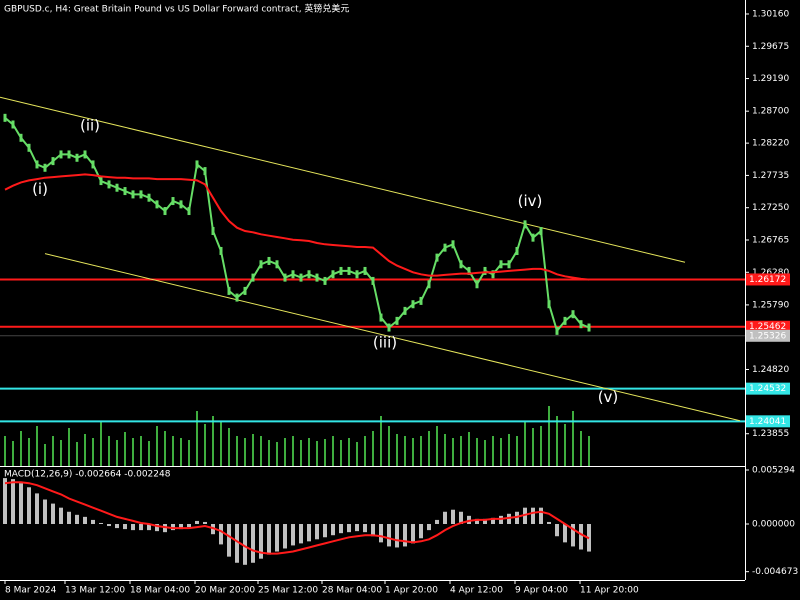 The height and width of the screenshot is (600, 800). Describe the element at coordinates (770, 434) in the screenshot. I see `y-tick-label: 1.23855` at that location.